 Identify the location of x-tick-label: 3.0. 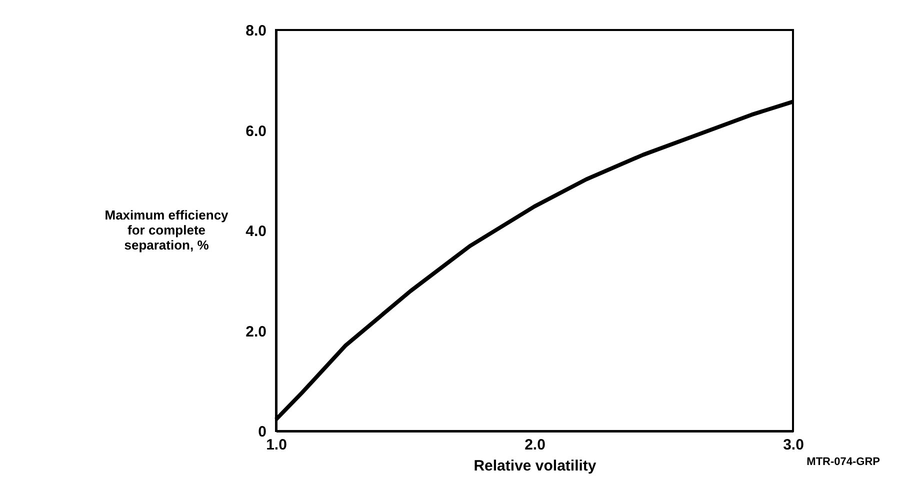
(793, 445).